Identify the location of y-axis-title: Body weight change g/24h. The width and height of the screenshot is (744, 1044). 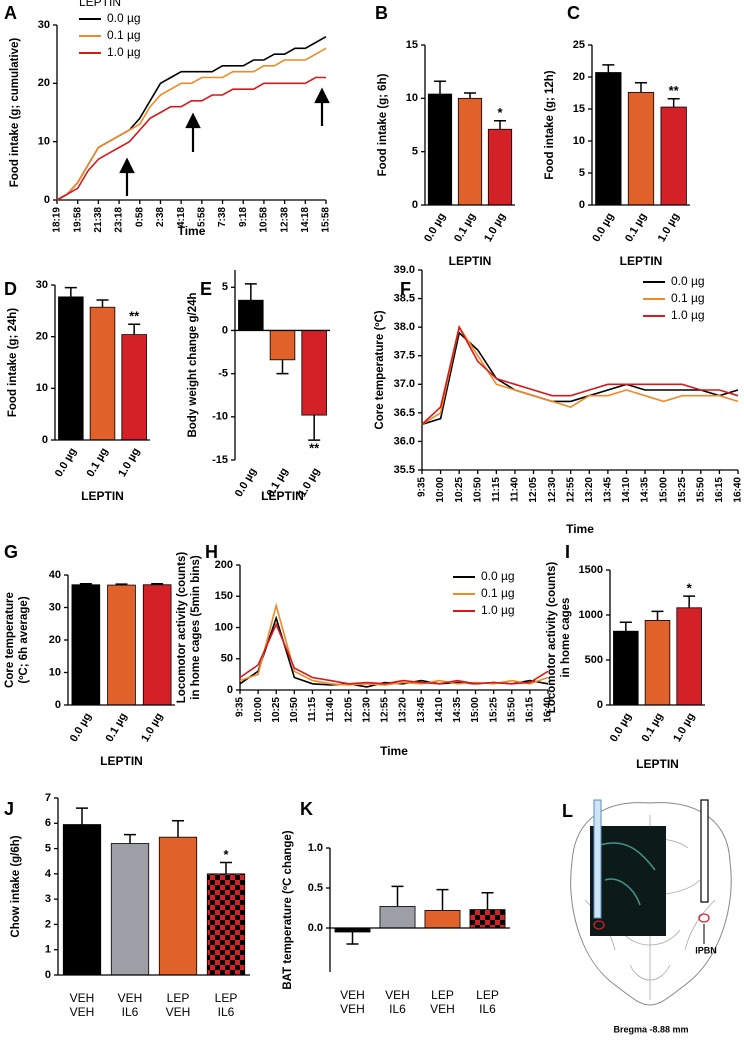
(193, 364).